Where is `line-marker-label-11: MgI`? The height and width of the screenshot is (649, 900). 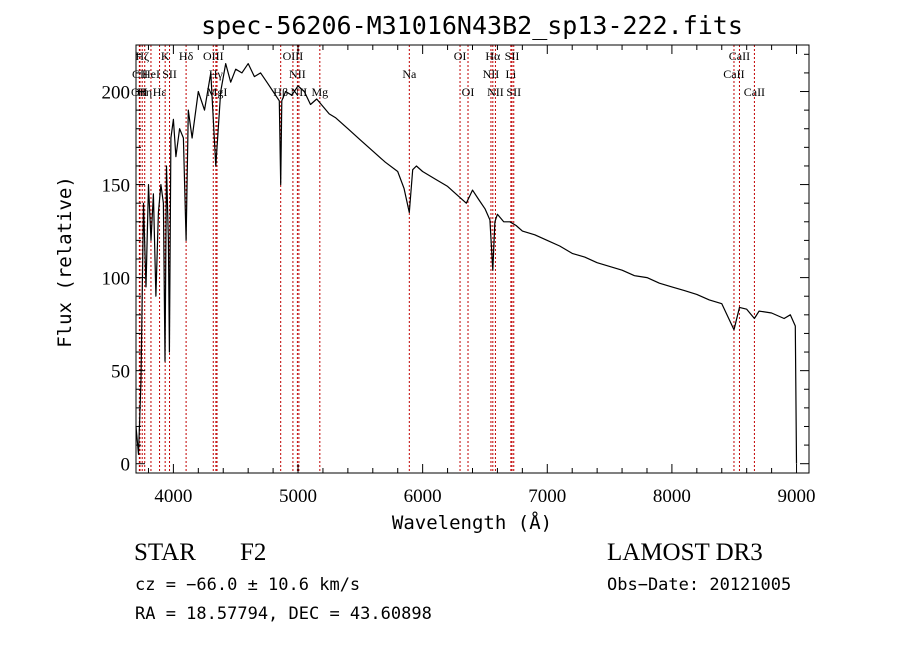
line-marker-label-11: MgI is located at coordinates (217, 92).